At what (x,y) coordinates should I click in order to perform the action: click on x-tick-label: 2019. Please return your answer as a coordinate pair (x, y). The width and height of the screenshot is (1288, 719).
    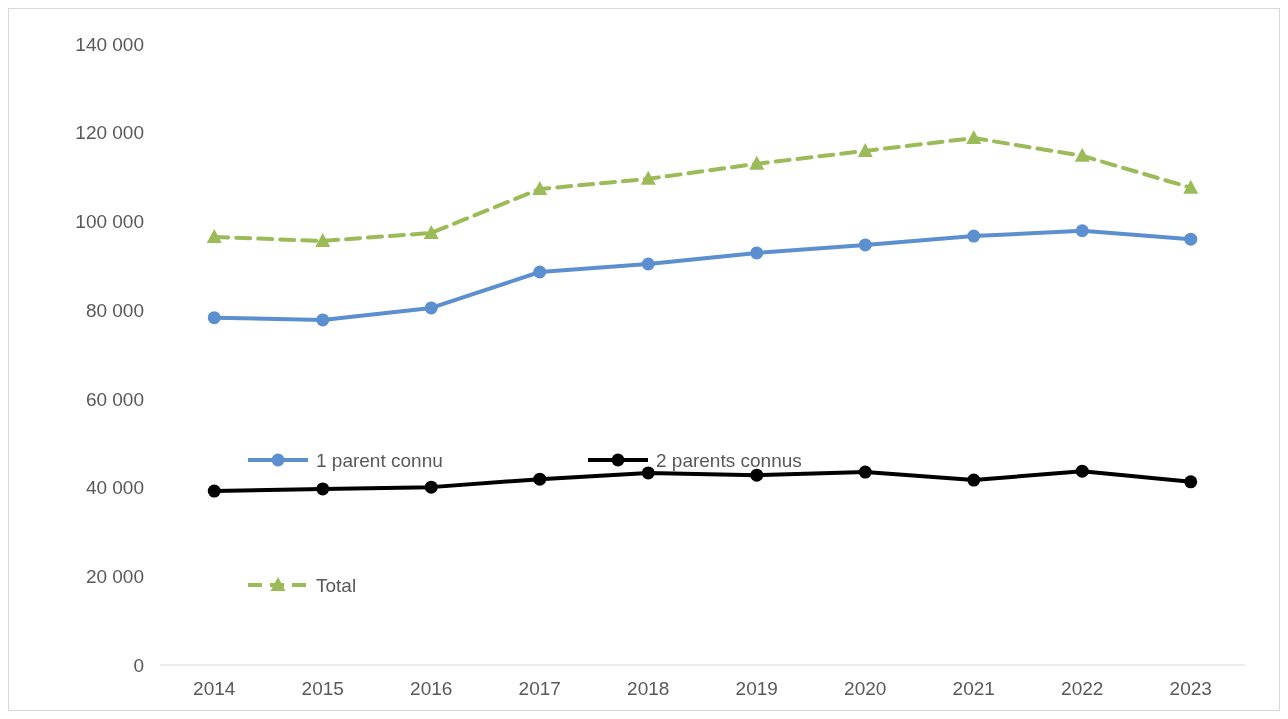
    Looking at the image, I should click on (756, 688).